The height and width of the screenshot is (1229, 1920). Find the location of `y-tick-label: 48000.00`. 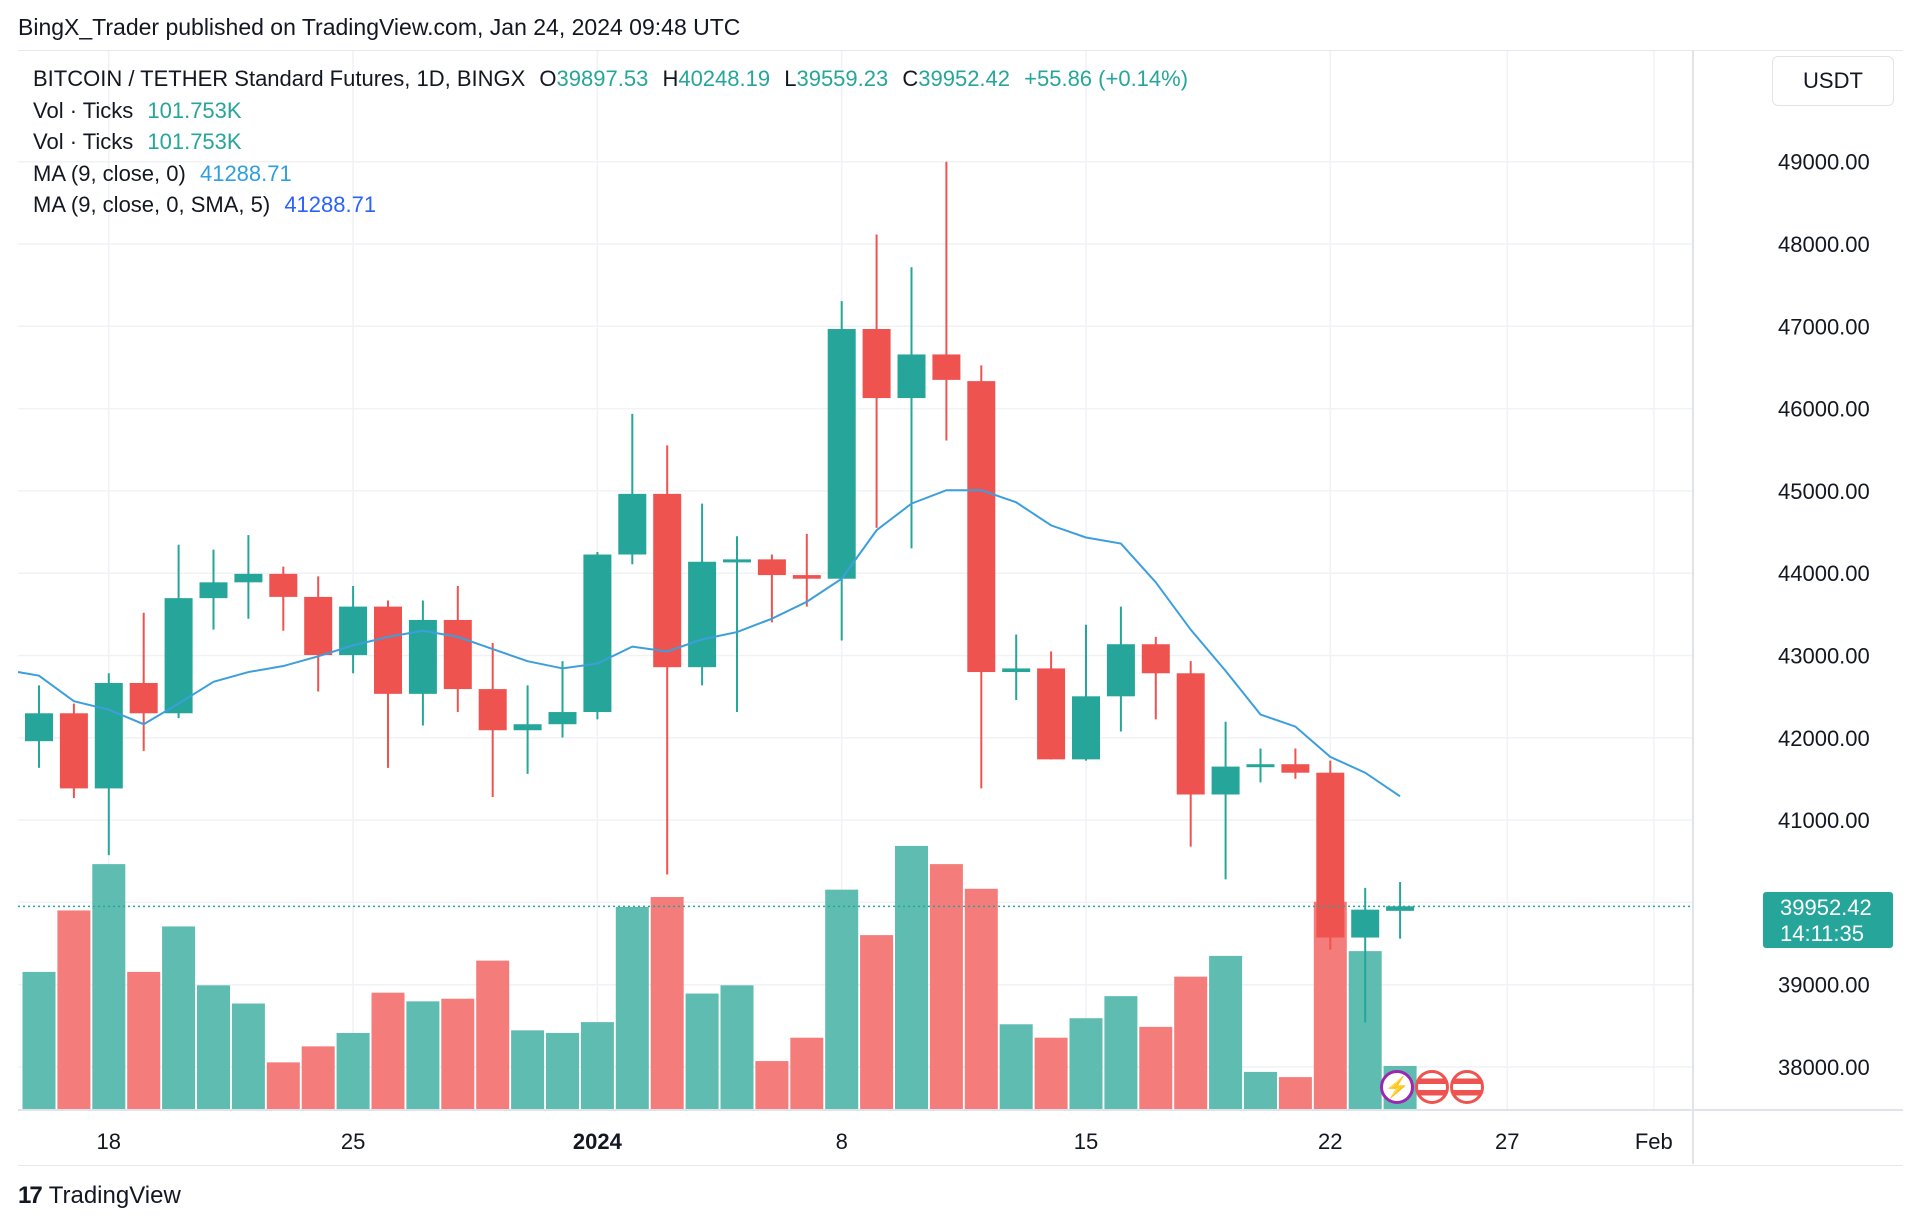

y-tick-label: 48000.00 is located at coordinates (1824, 244).